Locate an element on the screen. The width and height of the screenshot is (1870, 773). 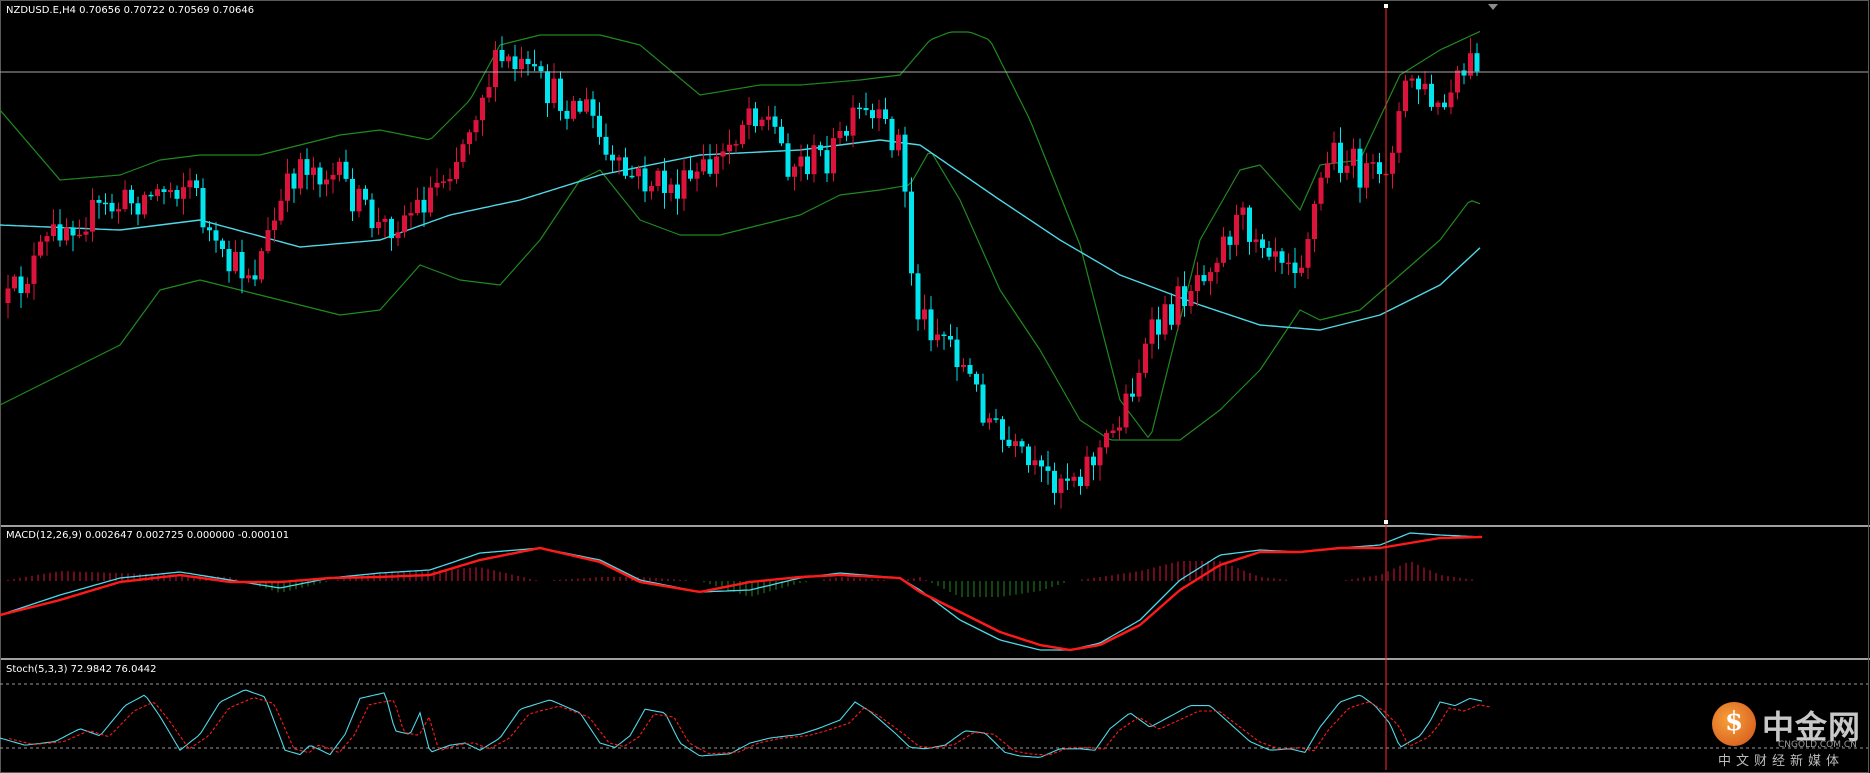
stochastic-indicator is located at coordinates (934, 720).